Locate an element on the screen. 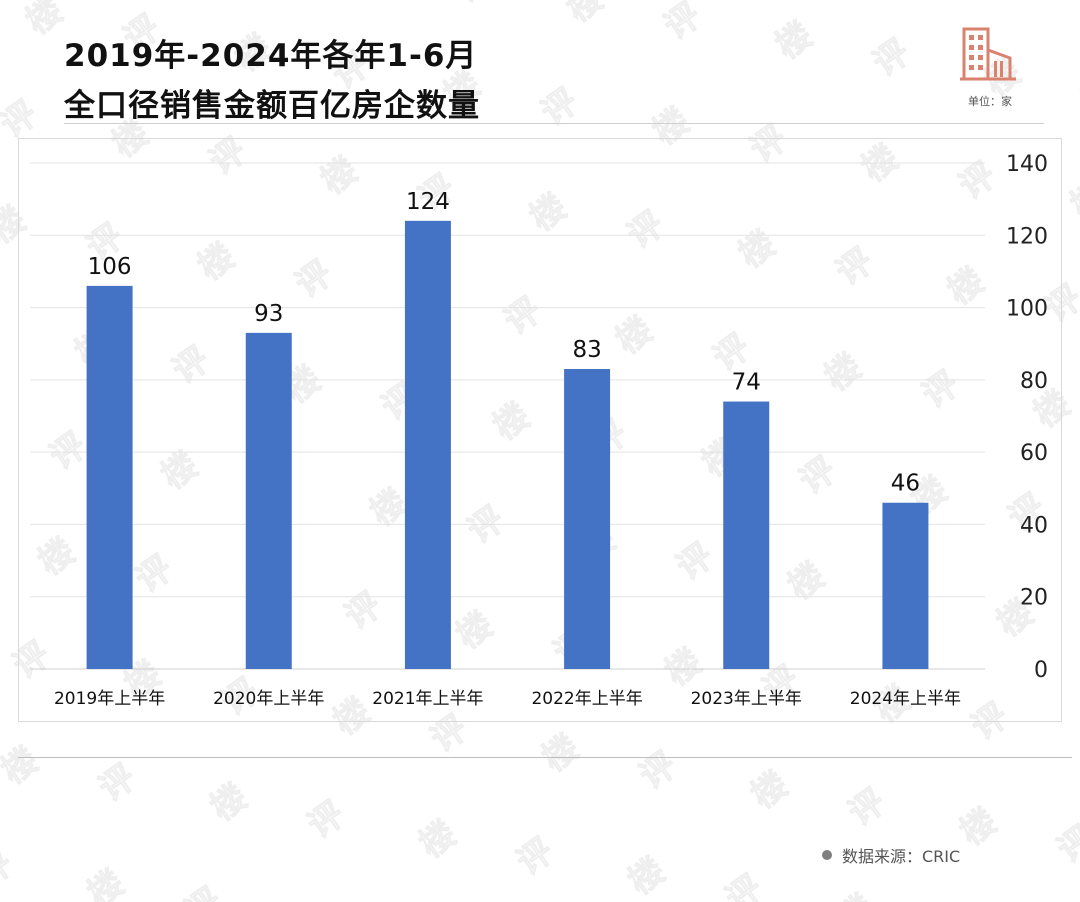 This screenshot has width=1080, height=902. y-tick-label: 100 is located at coordinates (1027, 309).